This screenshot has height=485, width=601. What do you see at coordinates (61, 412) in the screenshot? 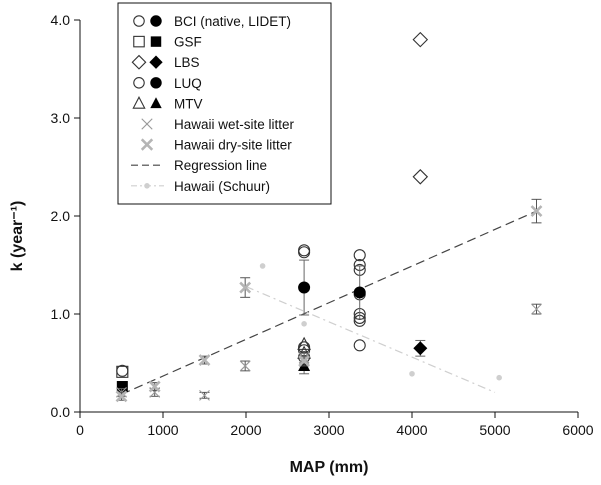
I see `y-tick-label: 0.0` at bounding box center [61, 412].